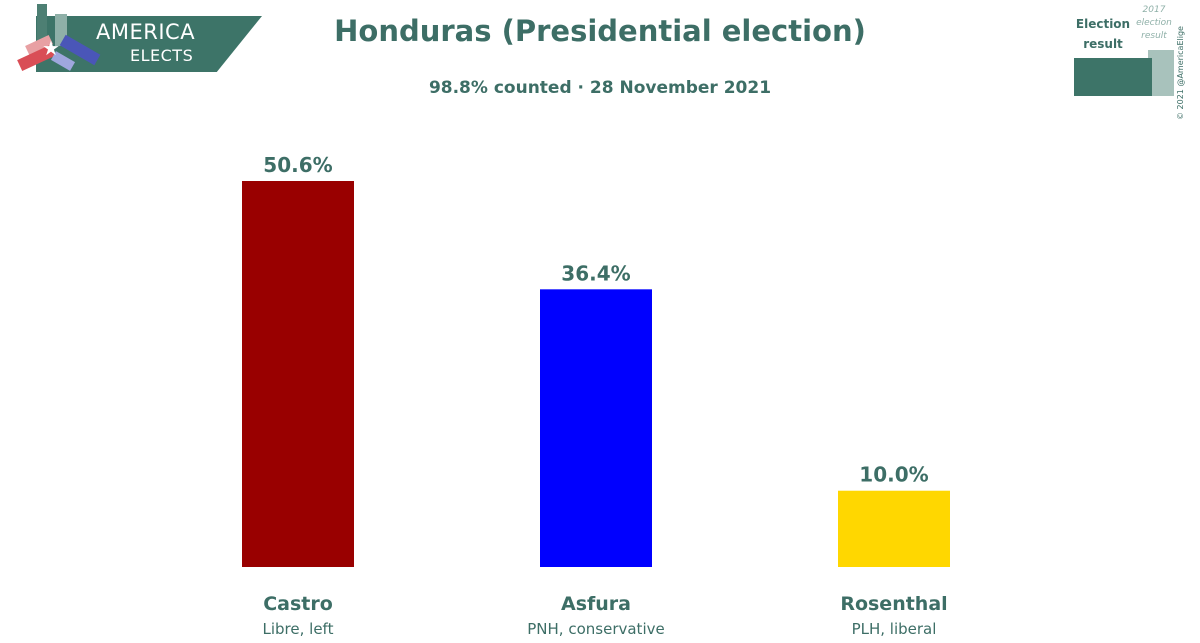 The height and width of the screenshot is (643, 1200). What do you see at coordinates (162, 55) in the screenshot?
I see `logo-text-elects: ELECTS` at bounding box center [162, 55].